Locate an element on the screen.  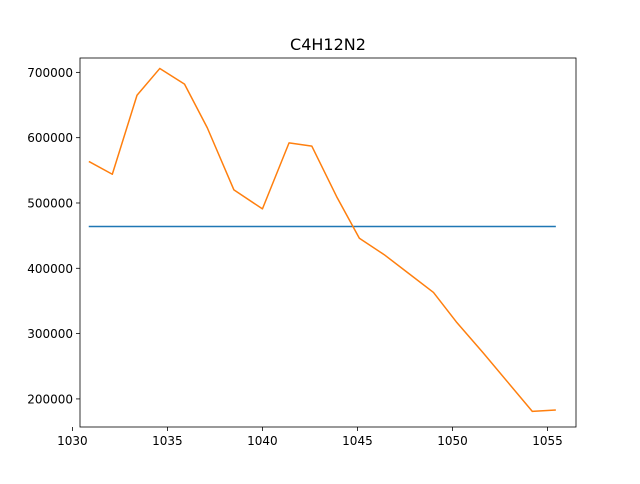
y-tick-label: 500000 is located at coordinates (50, 203).